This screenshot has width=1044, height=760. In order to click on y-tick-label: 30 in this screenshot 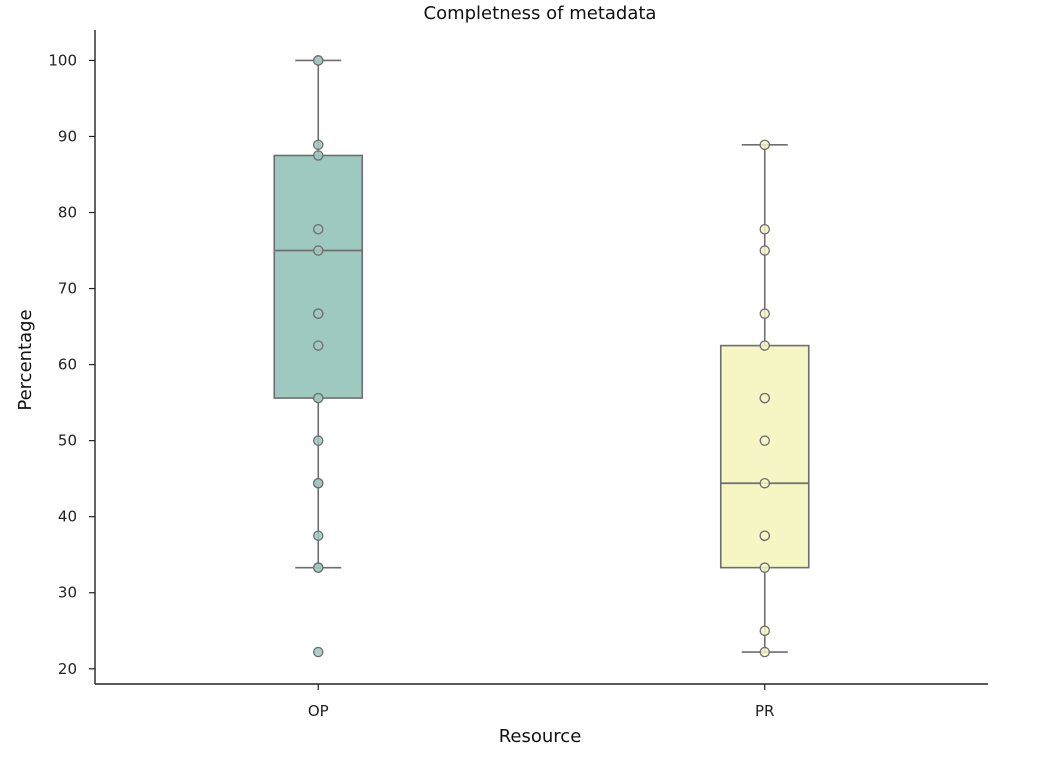, I will do `click(67, 593)`.